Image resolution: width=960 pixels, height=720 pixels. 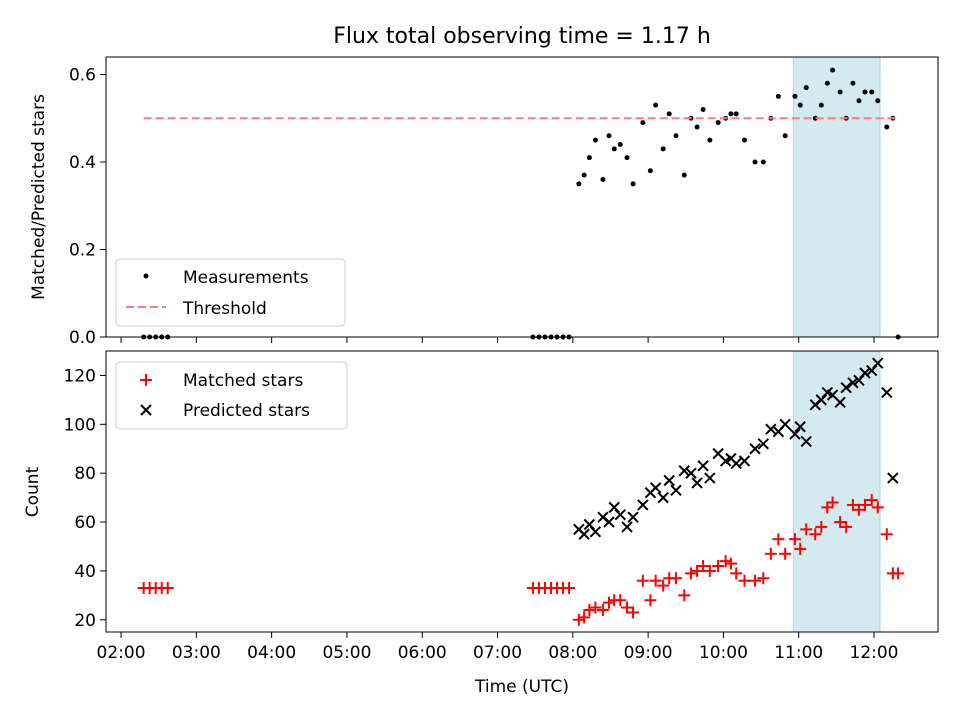 What do you see at coordinates (497, 653) in the screenshot?
I see `x-tick-label: 07:00` at bounding box center [497, 653].